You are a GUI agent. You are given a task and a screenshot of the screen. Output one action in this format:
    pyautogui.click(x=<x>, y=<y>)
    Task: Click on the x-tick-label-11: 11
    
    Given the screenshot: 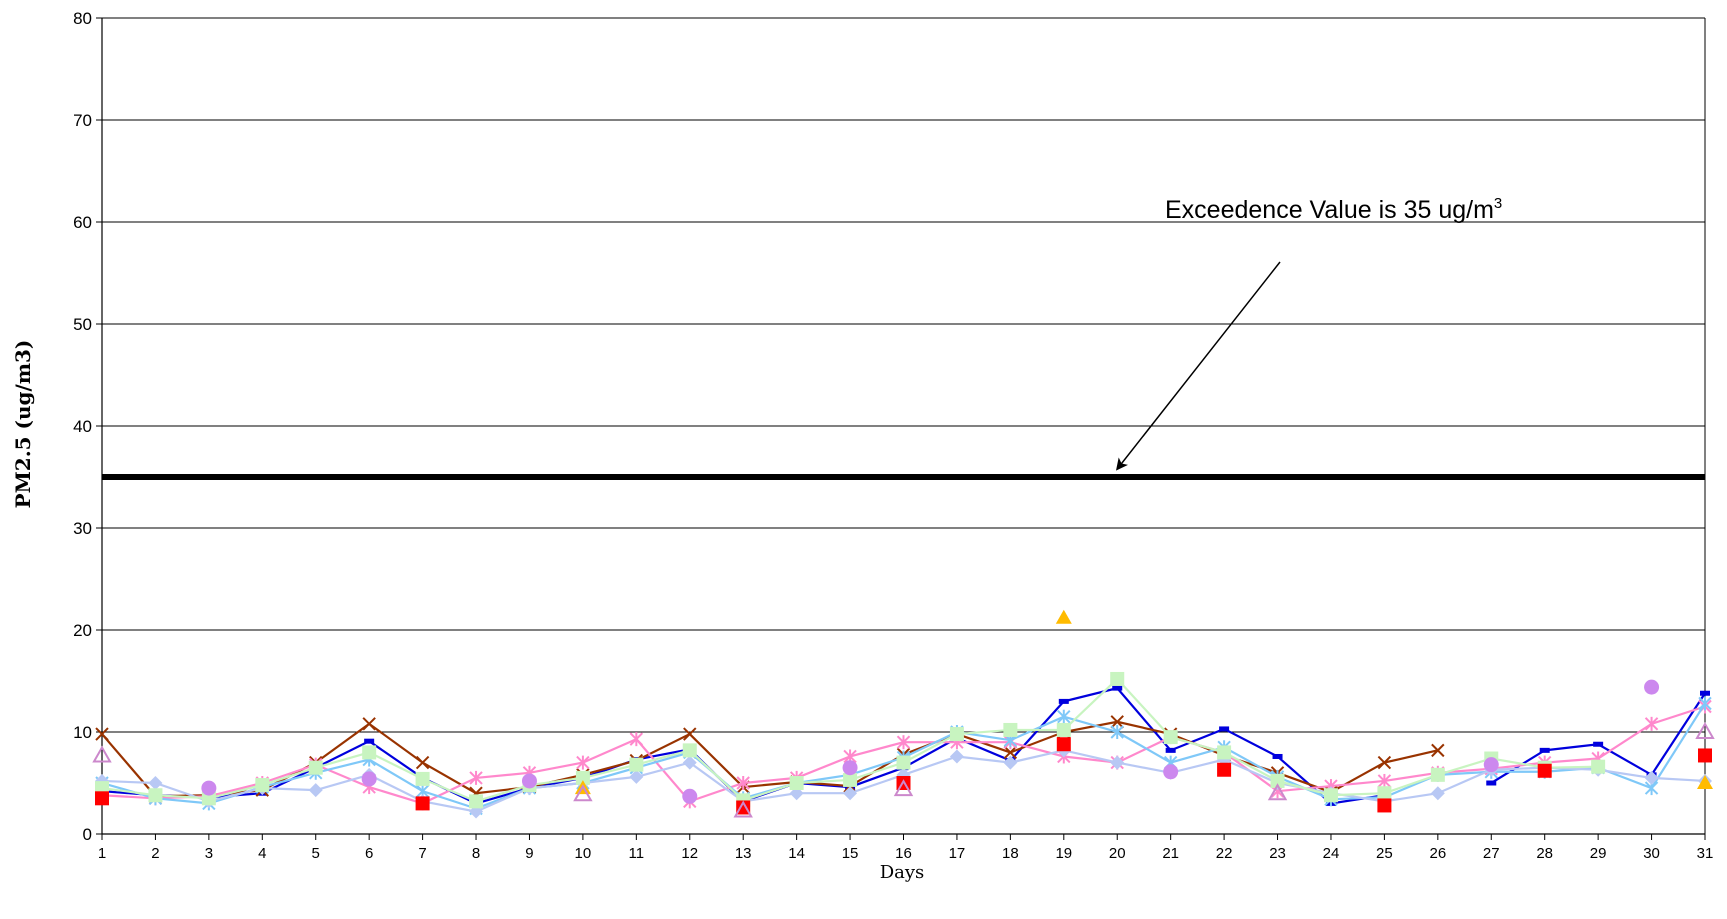 What is the action you would take?
    pyautogui.click(x=637, y=853)
    